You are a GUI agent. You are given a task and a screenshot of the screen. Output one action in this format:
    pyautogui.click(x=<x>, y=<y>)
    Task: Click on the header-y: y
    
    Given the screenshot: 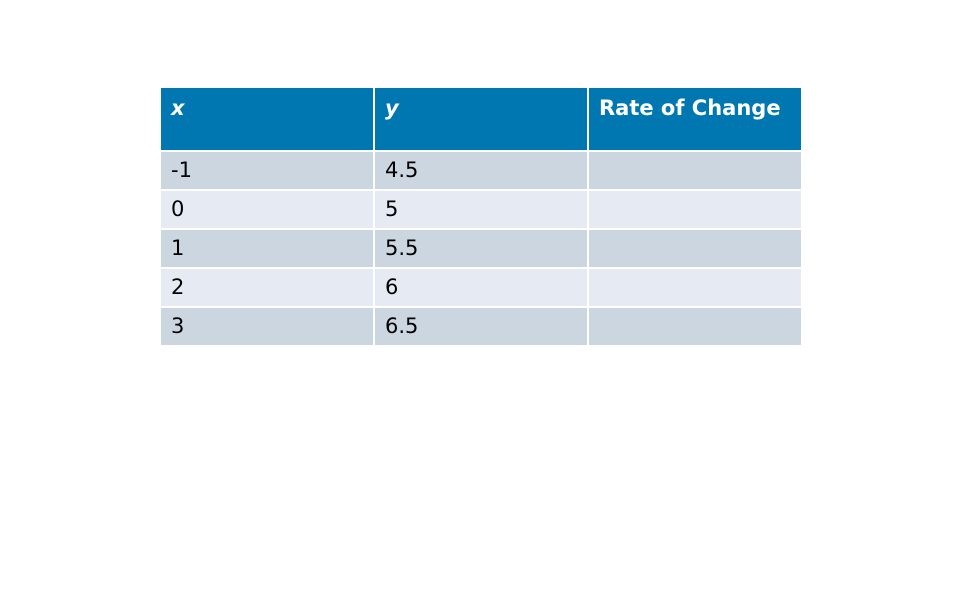 What is the action you would take?
    pyautogui.click(x=481, y=119)
    